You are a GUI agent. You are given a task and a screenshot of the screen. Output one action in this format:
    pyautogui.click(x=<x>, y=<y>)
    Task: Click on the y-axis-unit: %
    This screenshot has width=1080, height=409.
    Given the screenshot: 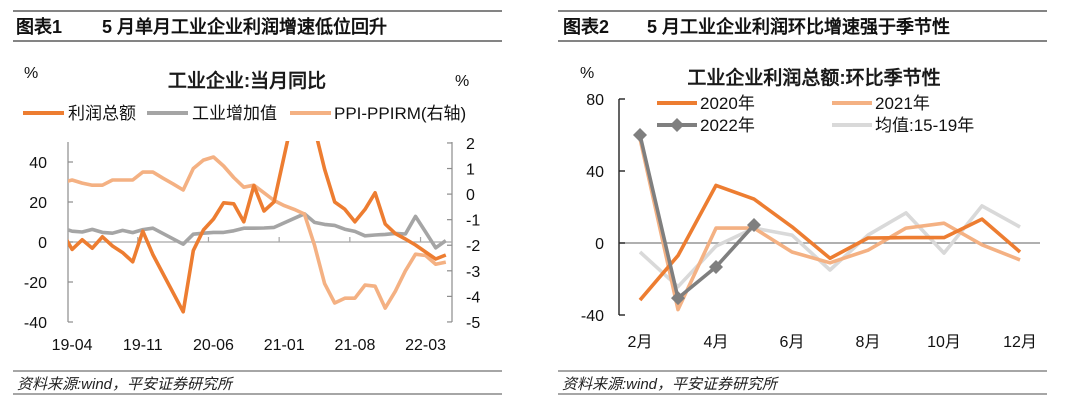 What is the action you would take?
    pyautogui.click(x=587, y=73)
    